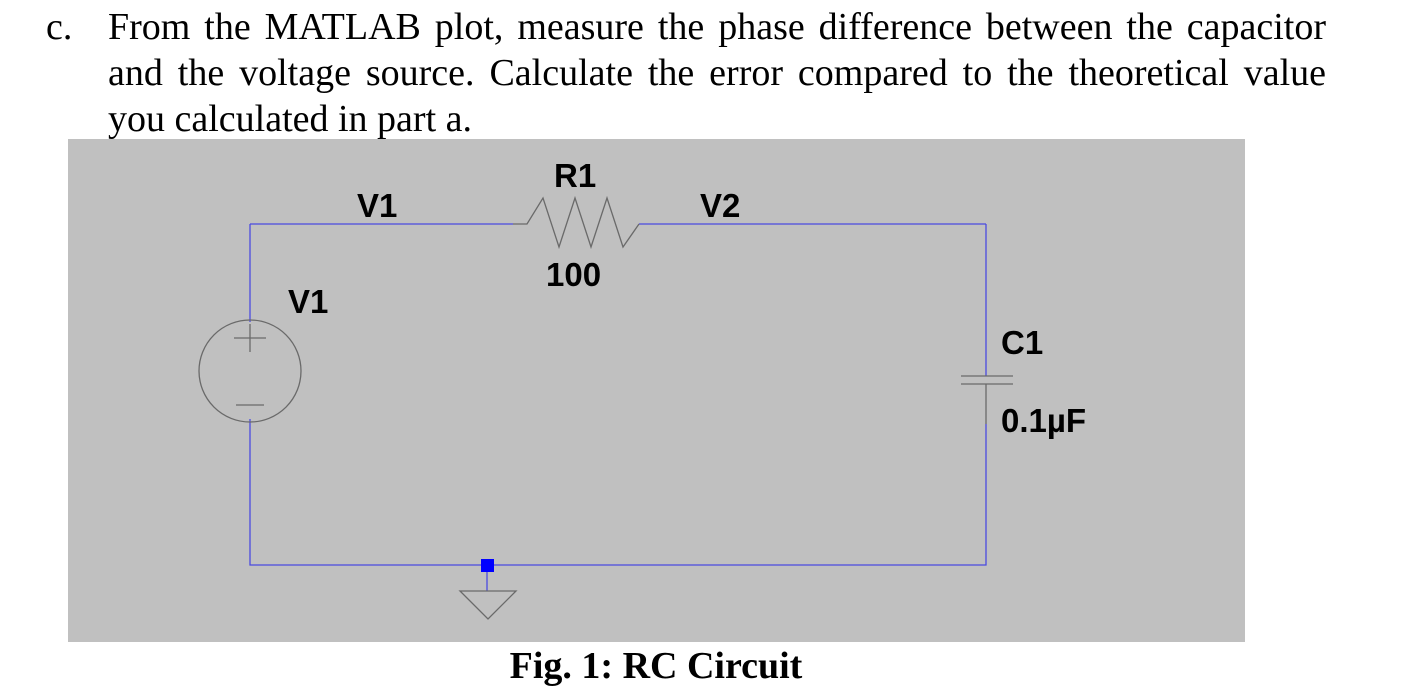 The height and width of the screenshot is (700, 1428). I want to click on capacitor-name-label: C1, so click(1022, 342).